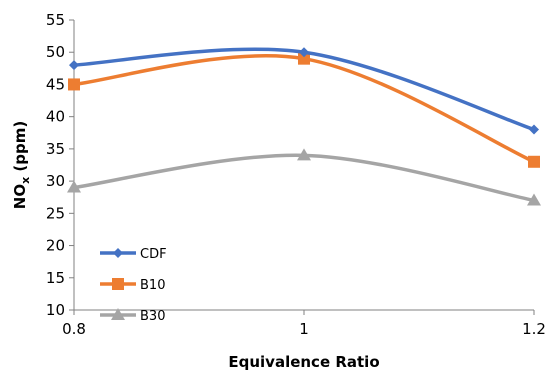 This screenshot has width=548, height=375. What do you see at coordinates (55, 52) in the screenshot?
I see `y-tick-label: 50` at bounding box center [55, 52].